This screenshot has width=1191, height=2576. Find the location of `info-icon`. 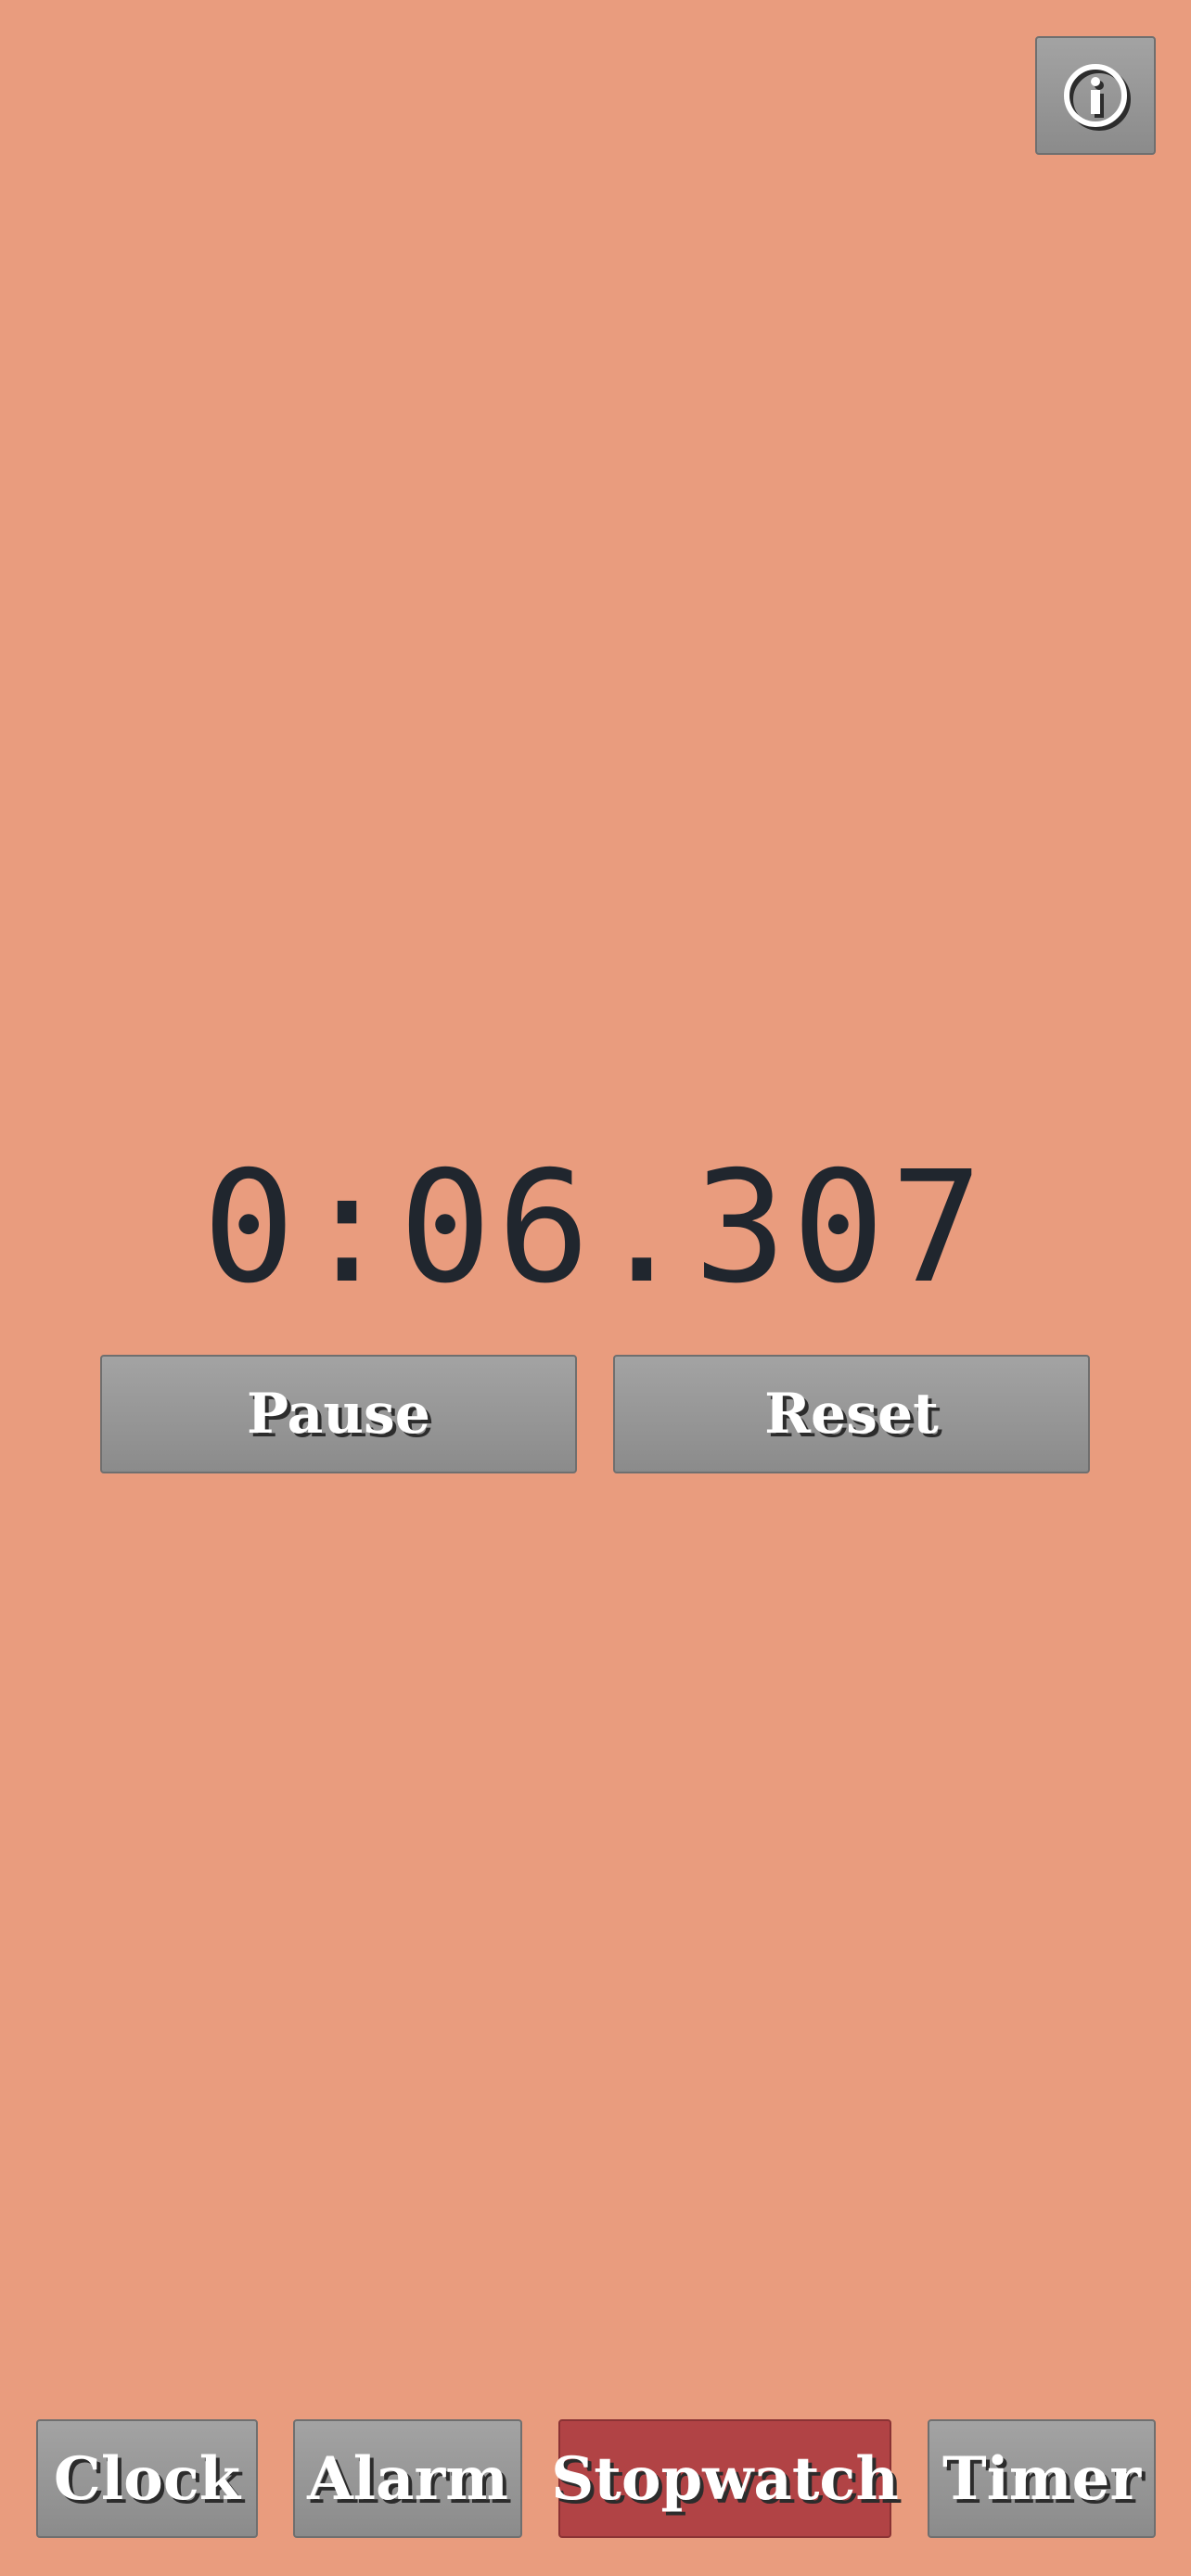

info-icon is located at coordinates (1095, 95).